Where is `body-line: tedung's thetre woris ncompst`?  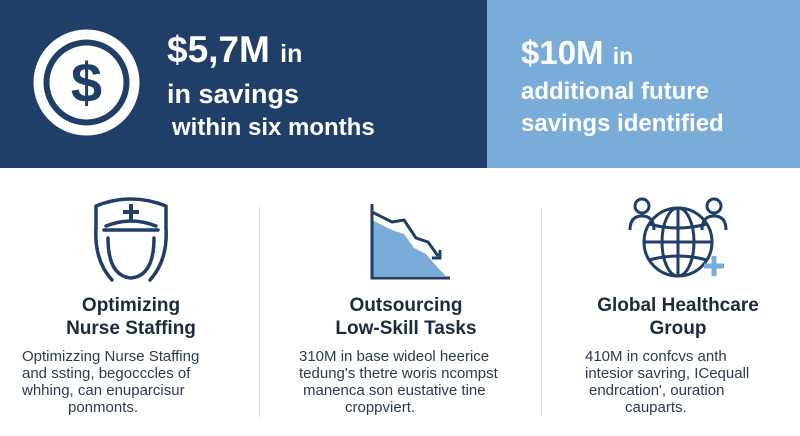
body-line: tedung's thetre woris ncompst is located at coordinates (398, 373).